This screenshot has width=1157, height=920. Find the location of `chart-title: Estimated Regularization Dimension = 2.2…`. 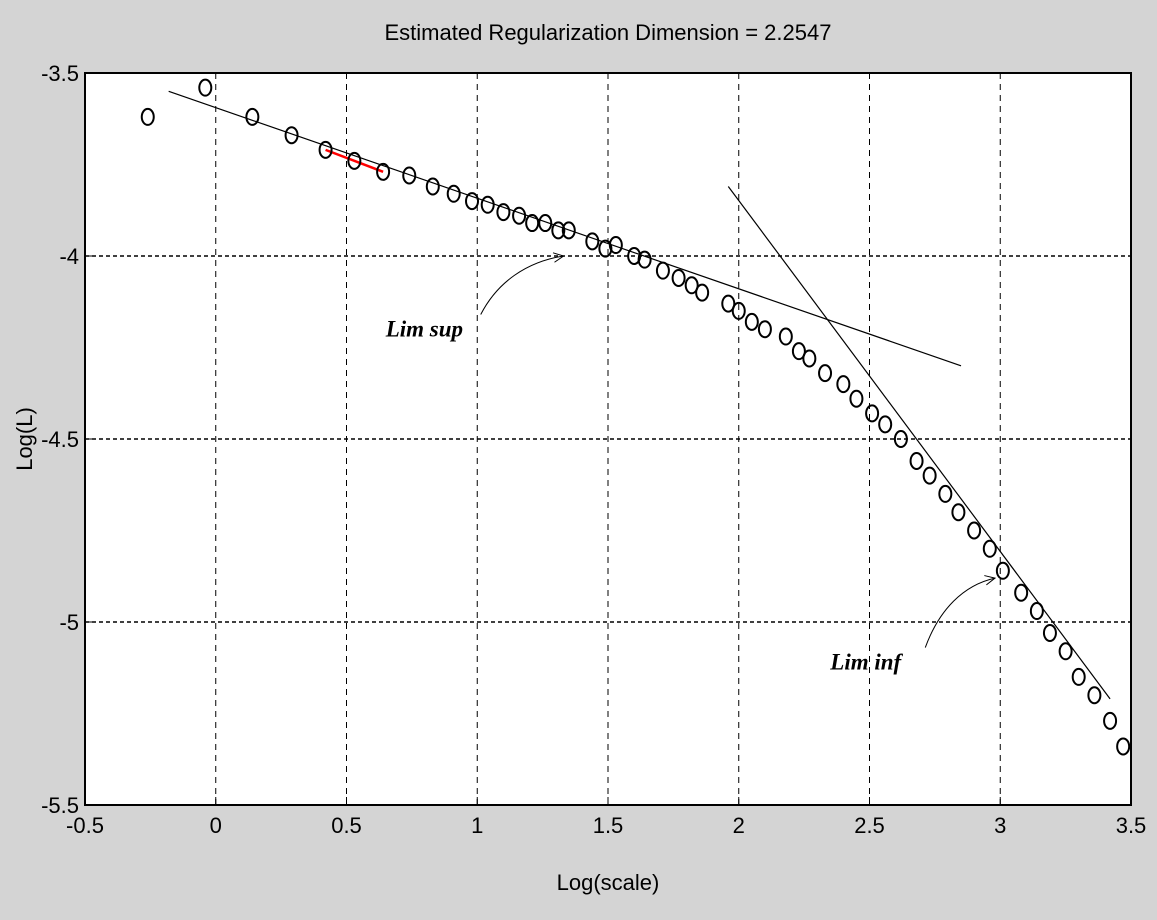

chart-title: Estimated Regularization Dimension = 2.2… is located at coordinates (608, 32).